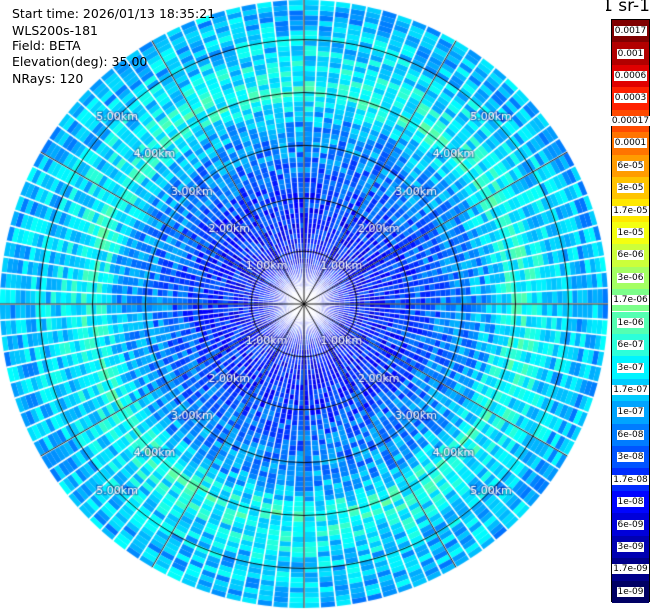  I want to click on colorbar-cell: 3e-09, so click(630, 547).